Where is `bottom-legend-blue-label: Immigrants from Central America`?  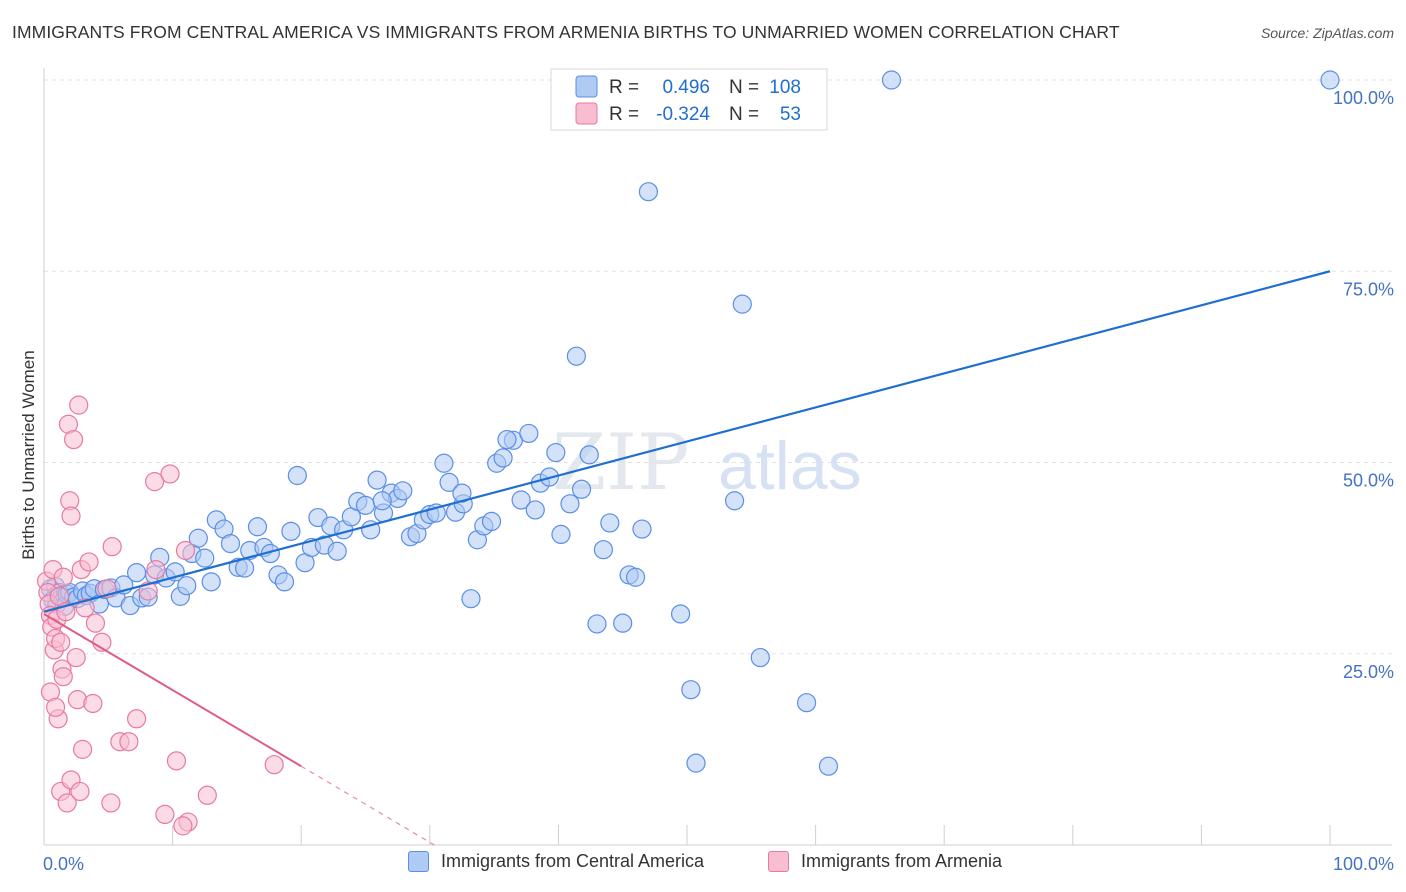
bottom-legend-blue-label: Immigrants from Central America is located at coordinates (573, 861).